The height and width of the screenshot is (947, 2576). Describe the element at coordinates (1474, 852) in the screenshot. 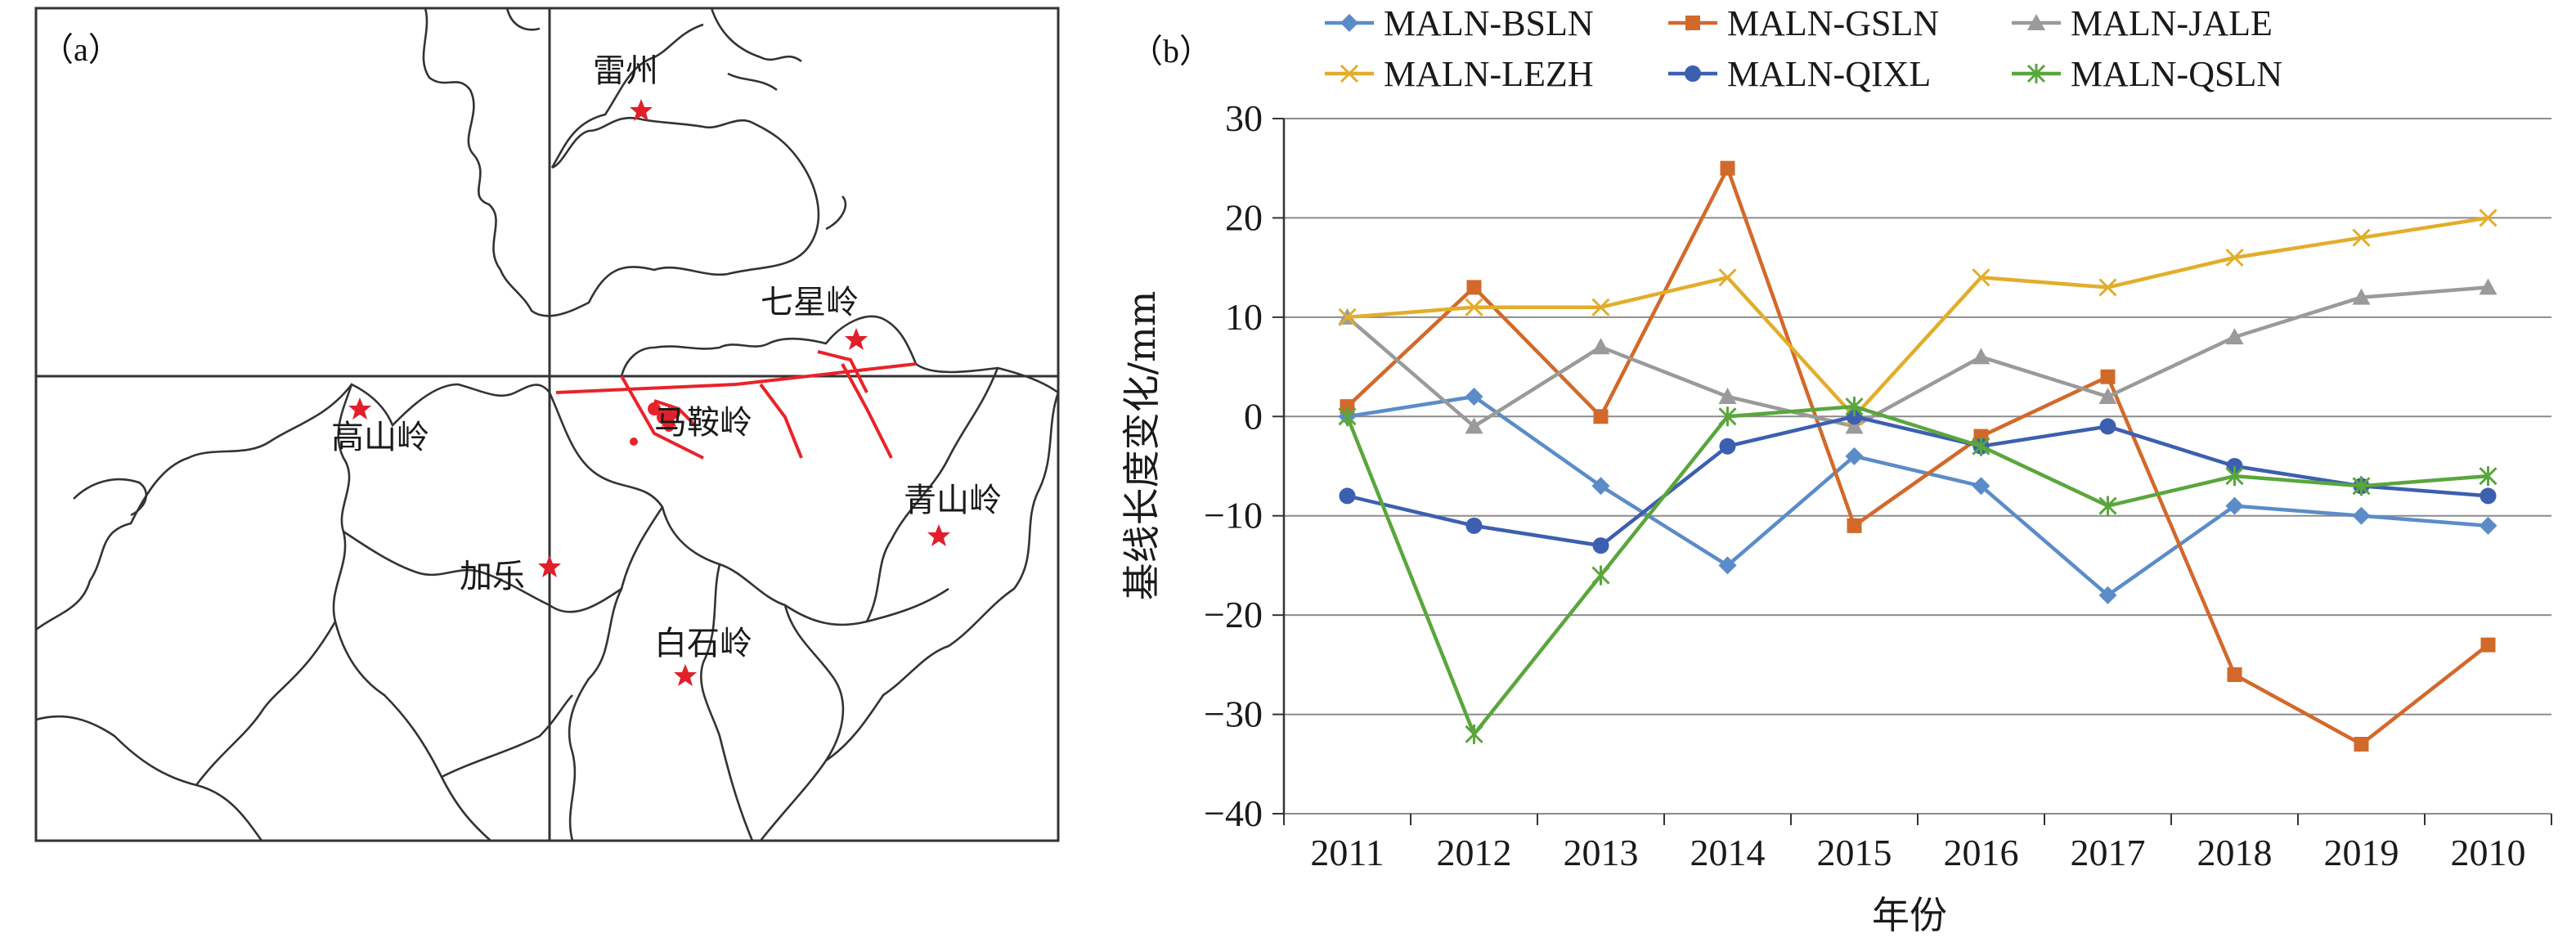

I see `x-tick-label: 2012` at that location.